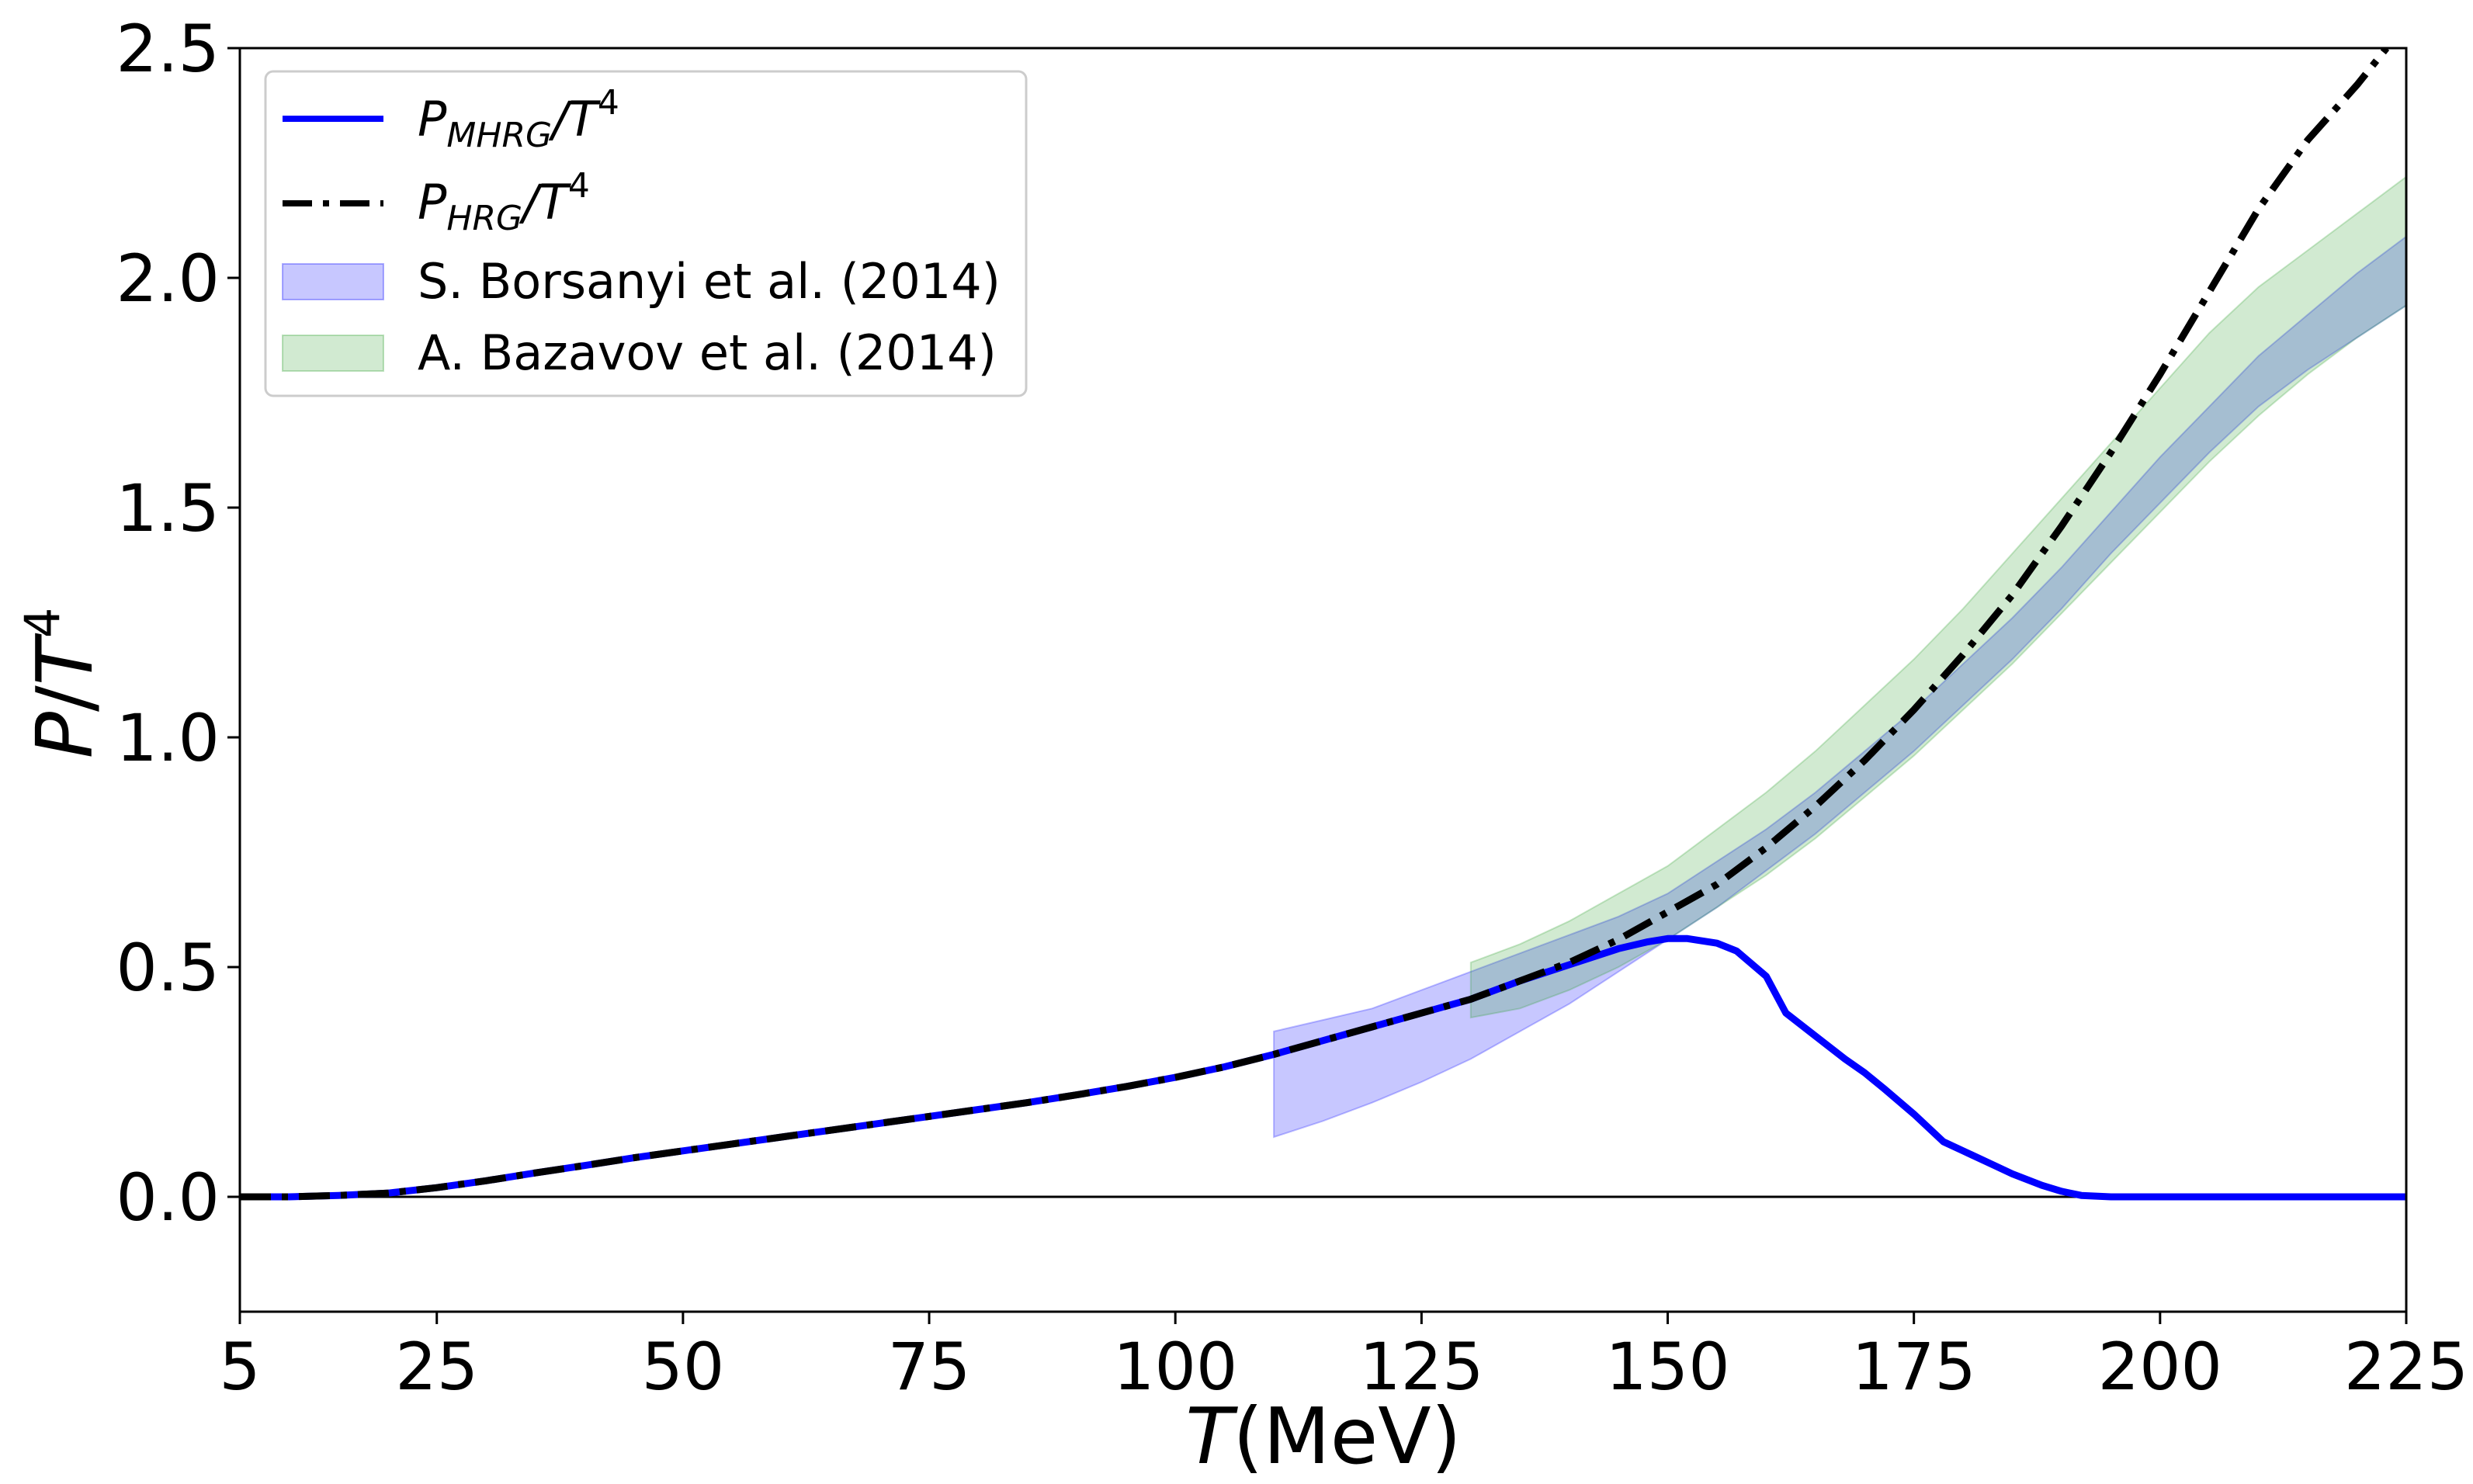 This screenshot has height=1484, width=2473. I want to click on x-tick-label: 50, so click(682, 1367).